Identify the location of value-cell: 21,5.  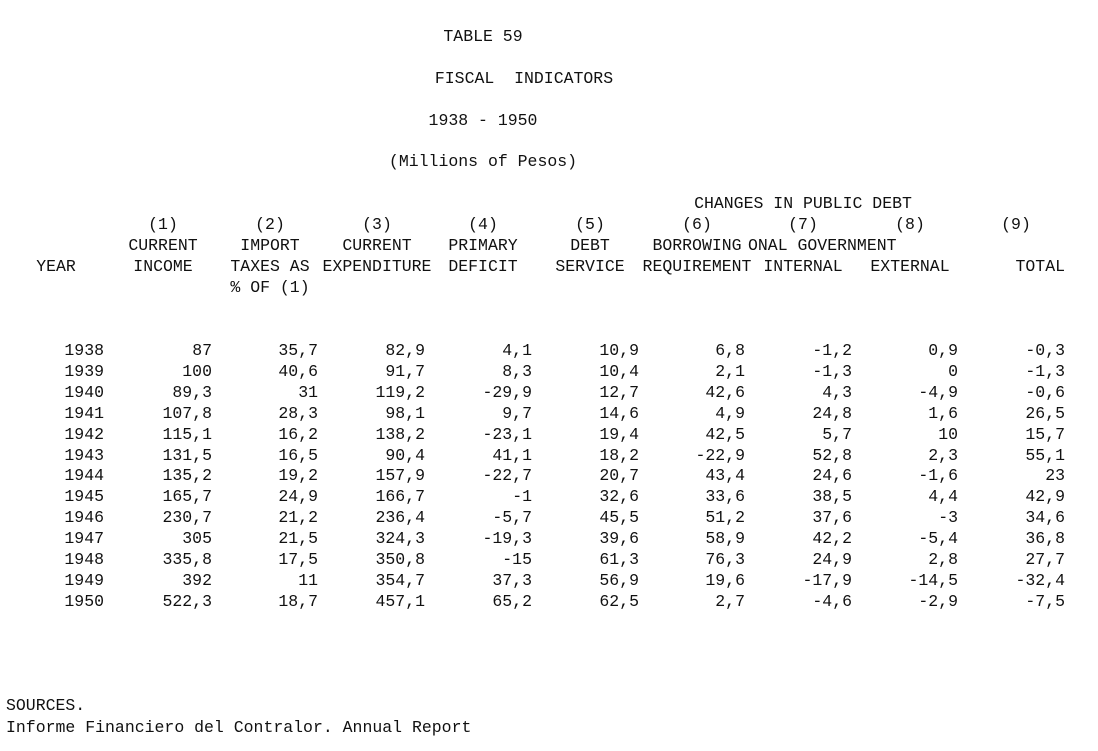
(298, 539).